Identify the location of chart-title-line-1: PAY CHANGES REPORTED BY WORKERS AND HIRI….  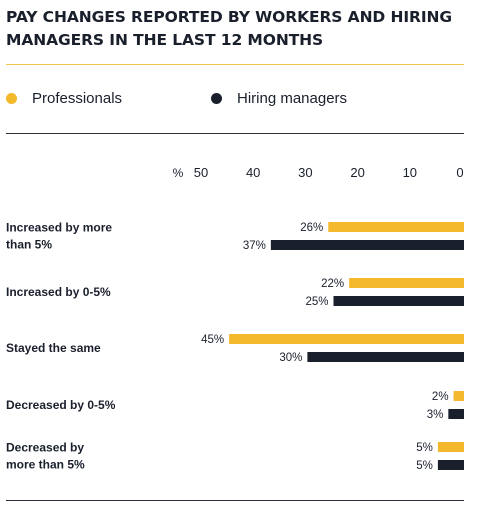
(229, 17).